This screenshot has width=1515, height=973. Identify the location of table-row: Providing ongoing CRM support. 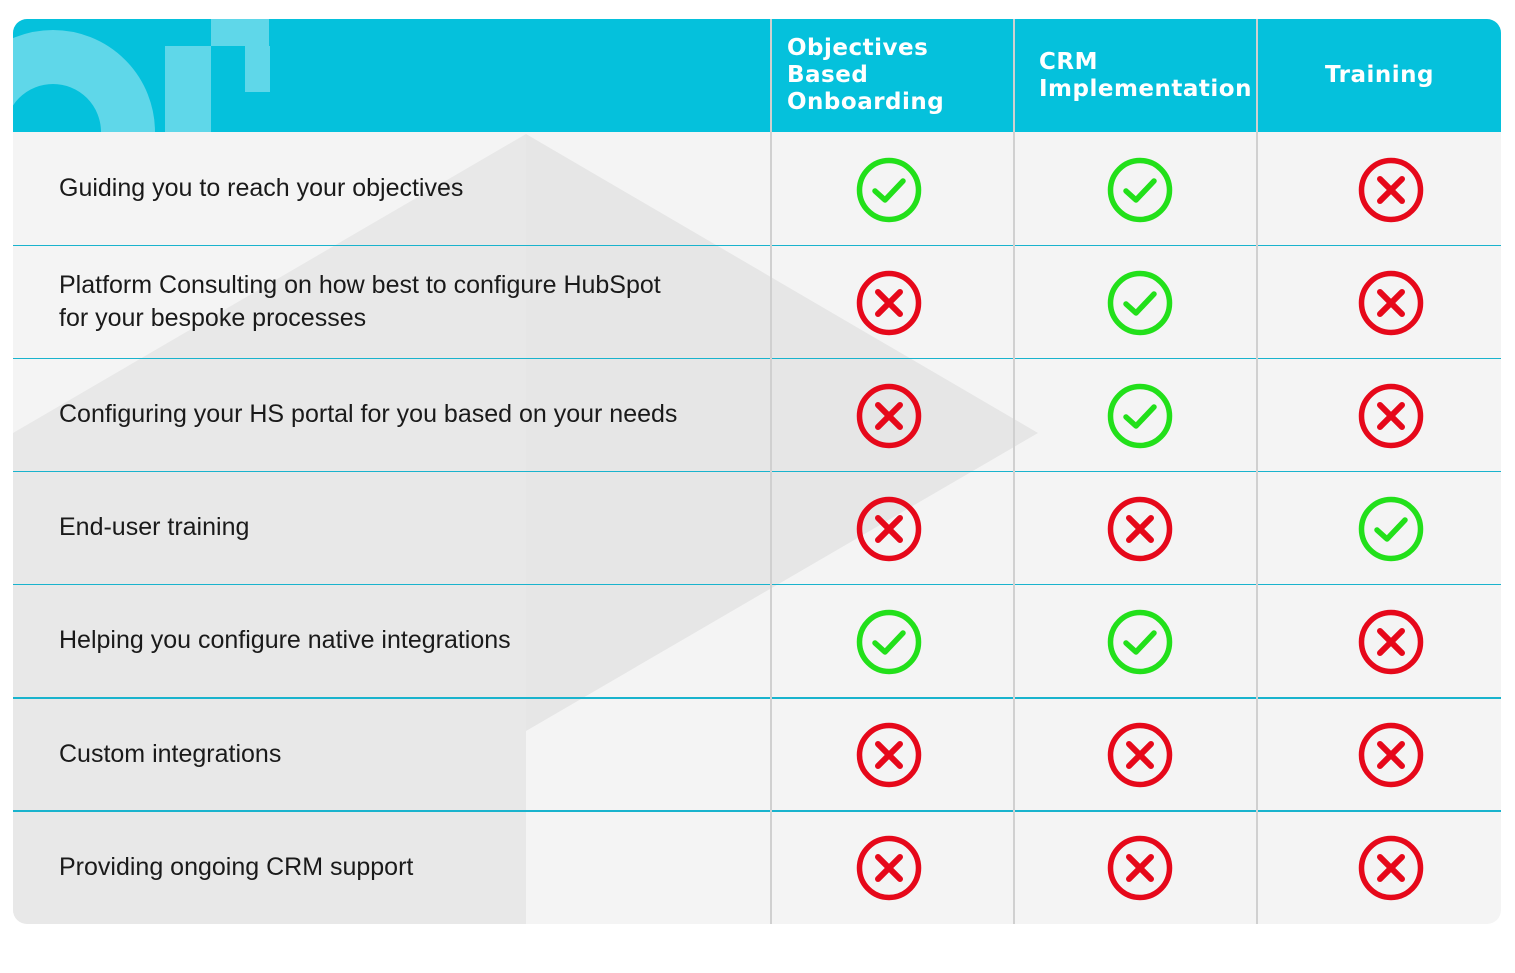
(757, 867).